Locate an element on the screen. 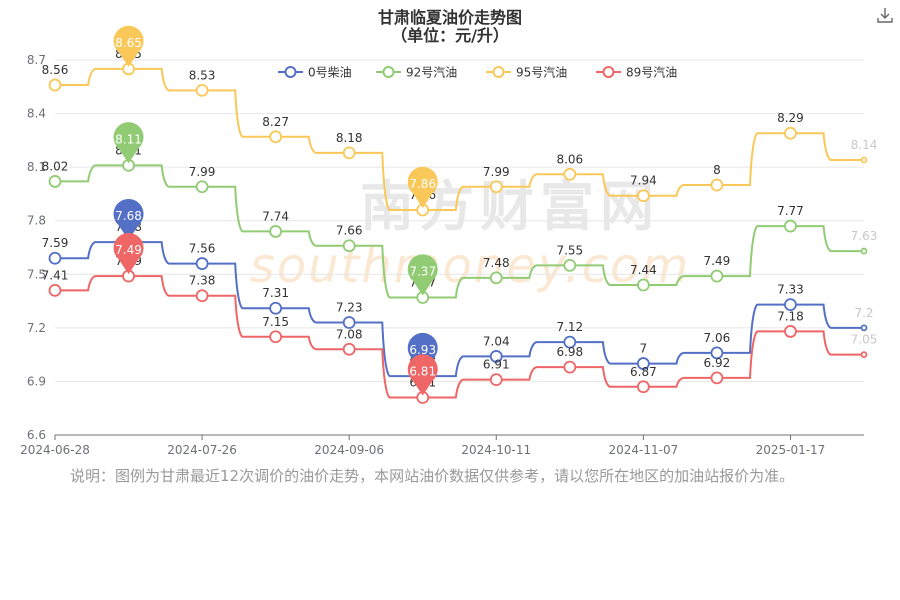 The image size is (900, 600). data-label: 7.55 is located at coordinates (569, 250).